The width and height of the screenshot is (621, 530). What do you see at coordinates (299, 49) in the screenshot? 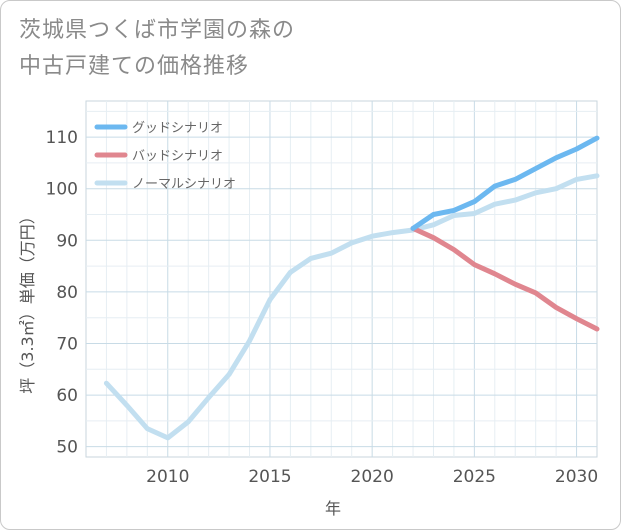
I see `chart-title: 茨城県つくば市学園の森の 中古戸建ての価格推移` at bounding box center [299, 49].